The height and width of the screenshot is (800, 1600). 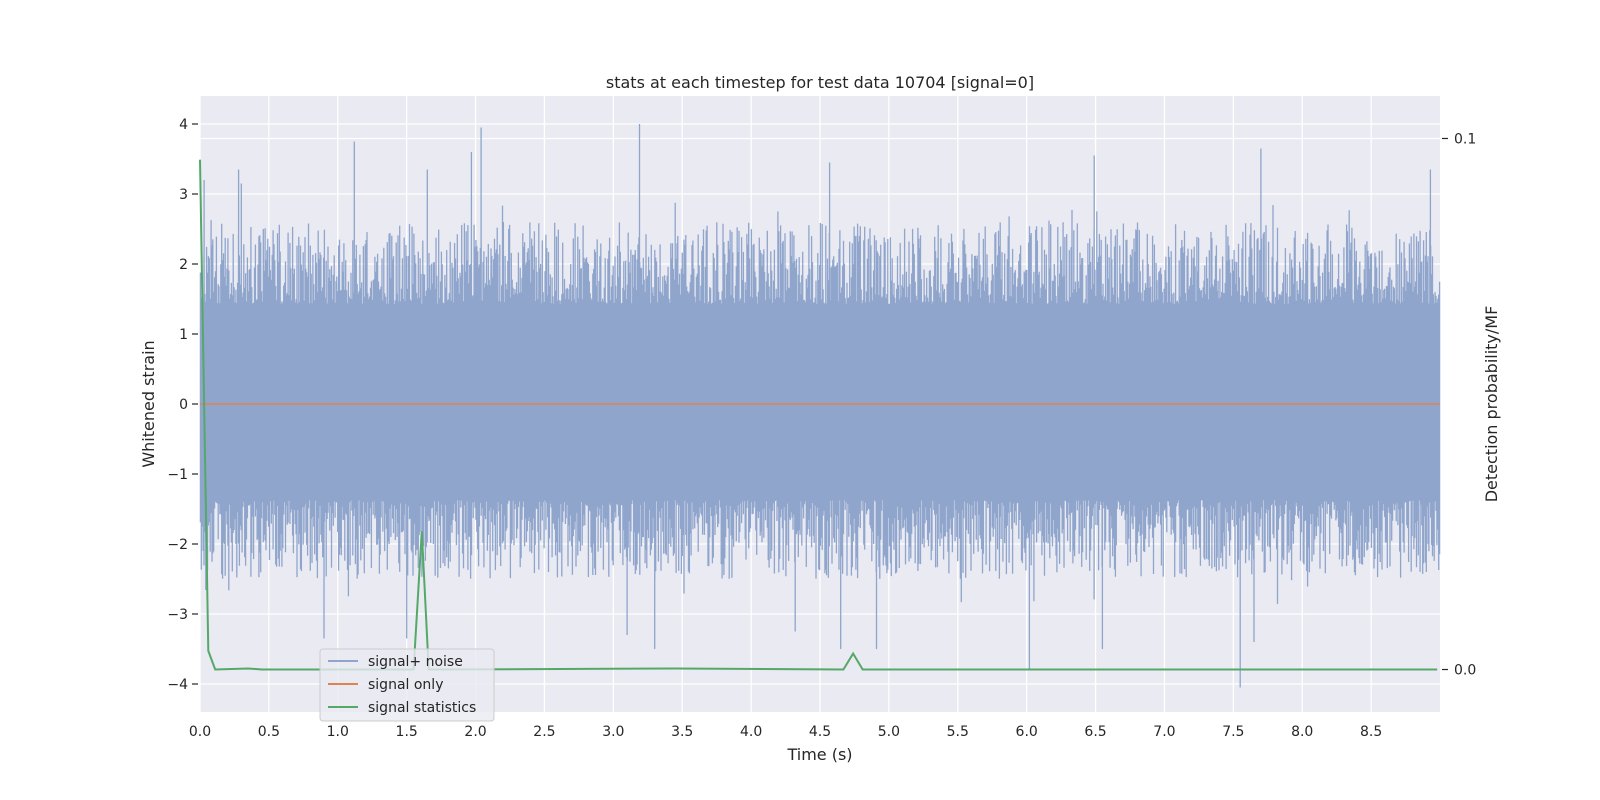 I want to click on y-tick-label: 1, so click(x=183, y=335).